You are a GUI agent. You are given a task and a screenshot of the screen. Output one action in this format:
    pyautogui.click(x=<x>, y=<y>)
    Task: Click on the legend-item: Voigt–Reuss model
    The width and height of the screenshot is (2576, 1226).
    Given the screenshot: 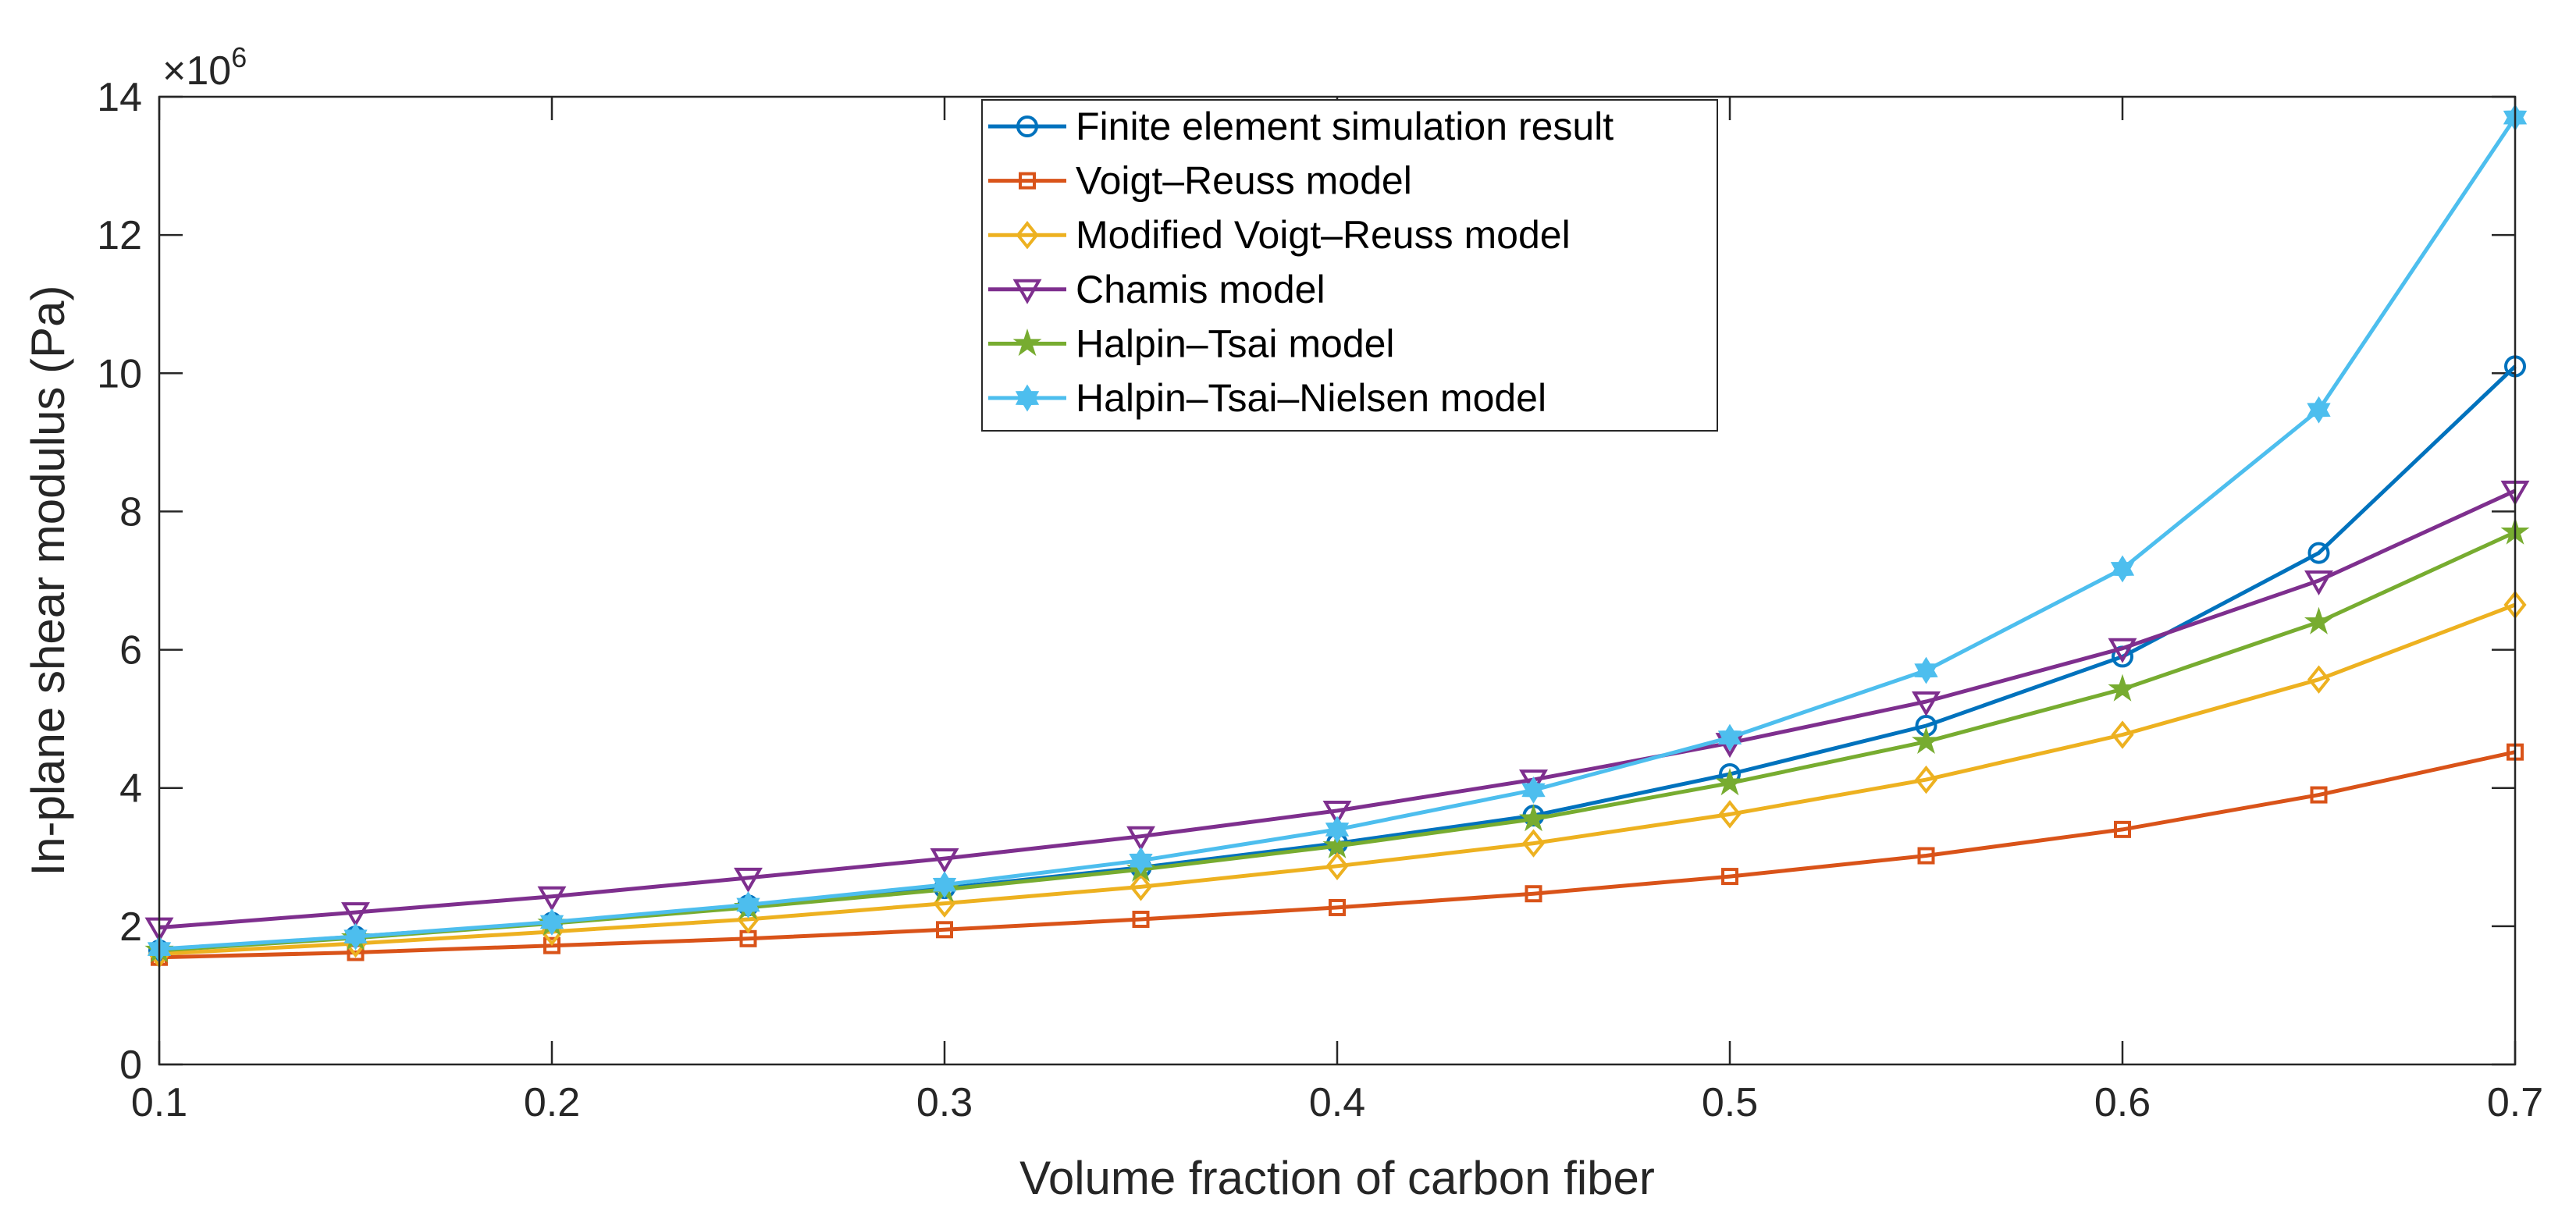 What is the action you would take?
    pyautogui.click(x=1200, y=181)
    